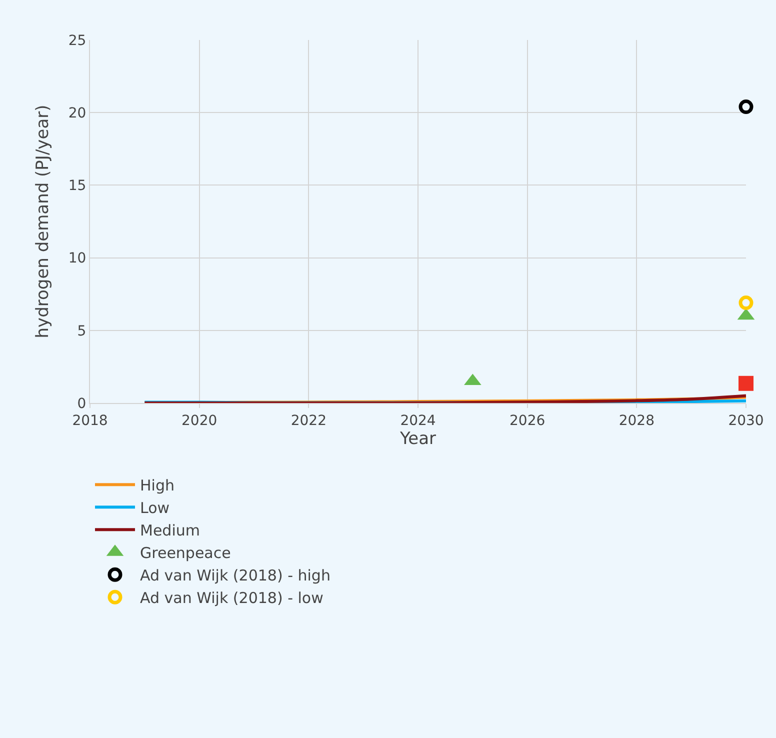 The height and width of the screenshot is (738, 776). I want to click on x-tick-label: 2022, so click(308, 420).